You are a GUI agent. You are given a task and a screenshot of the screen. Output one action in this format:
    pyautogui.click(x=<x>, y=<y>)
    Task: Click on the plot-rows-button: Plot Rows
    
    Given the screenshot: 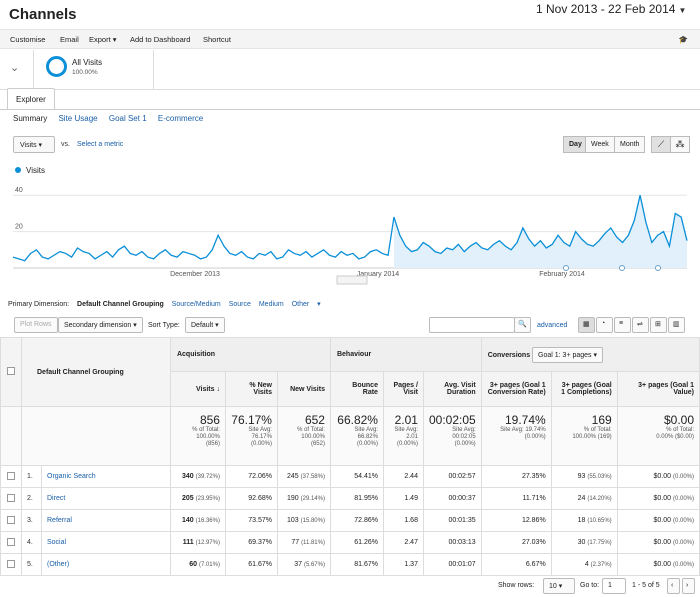 What is the action you would take?
    pyautogui.click(x=36, y=325)
    